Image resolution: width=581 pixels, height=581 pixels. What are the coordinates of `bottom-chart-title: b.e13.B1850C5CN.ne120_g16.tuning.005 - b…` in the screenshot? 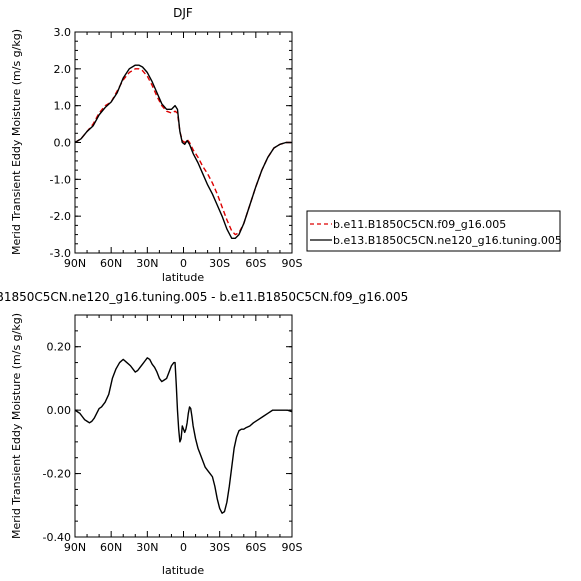 It's located at (204, 297).